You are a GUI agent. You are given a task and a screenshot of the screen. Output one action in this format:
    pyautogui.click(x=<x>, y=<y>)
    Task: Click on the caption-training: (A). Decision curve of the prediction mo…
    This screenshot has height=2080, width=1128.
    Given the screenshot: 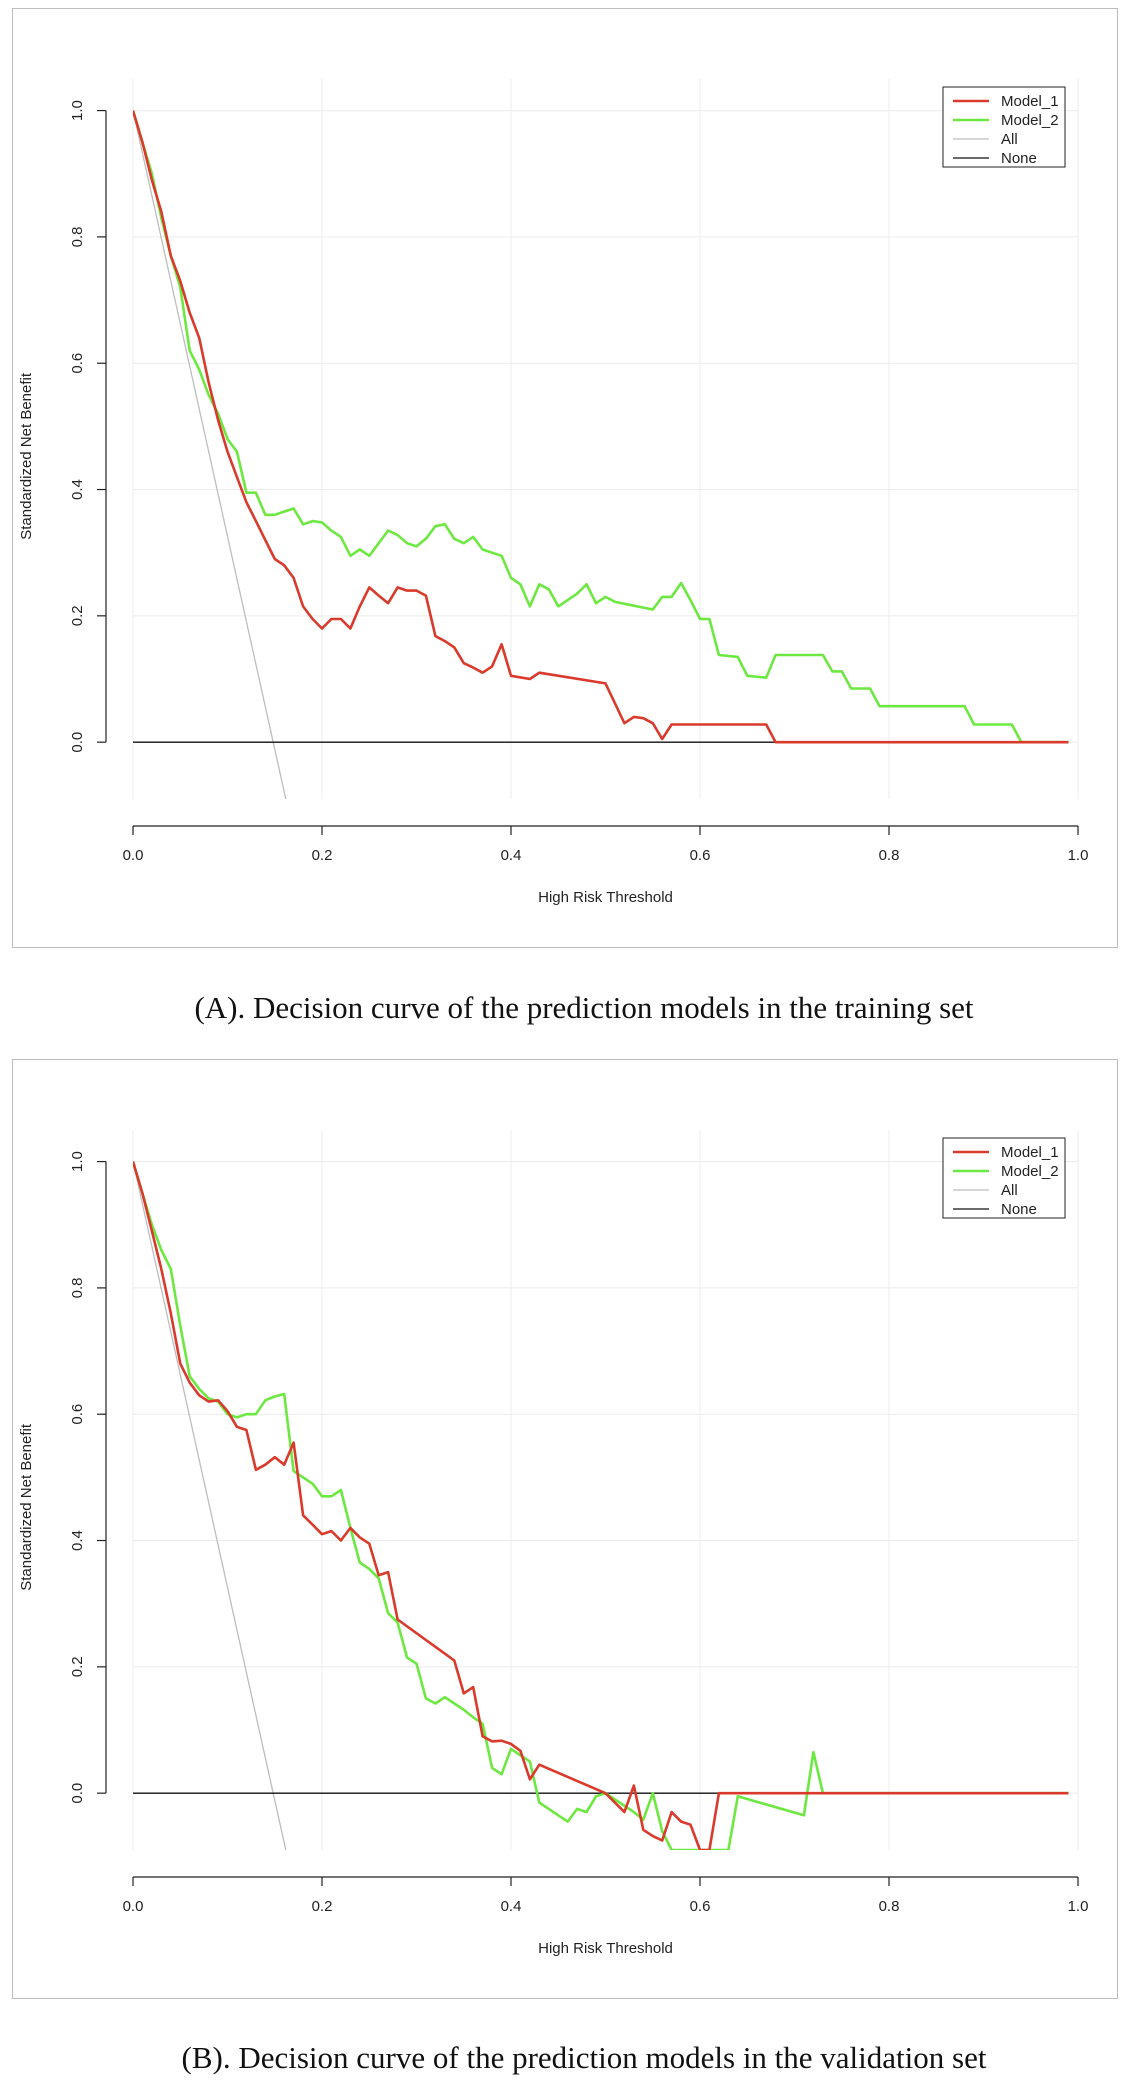 What is the action you would take?
    pyautogui.click(x=584, y=1007)
    